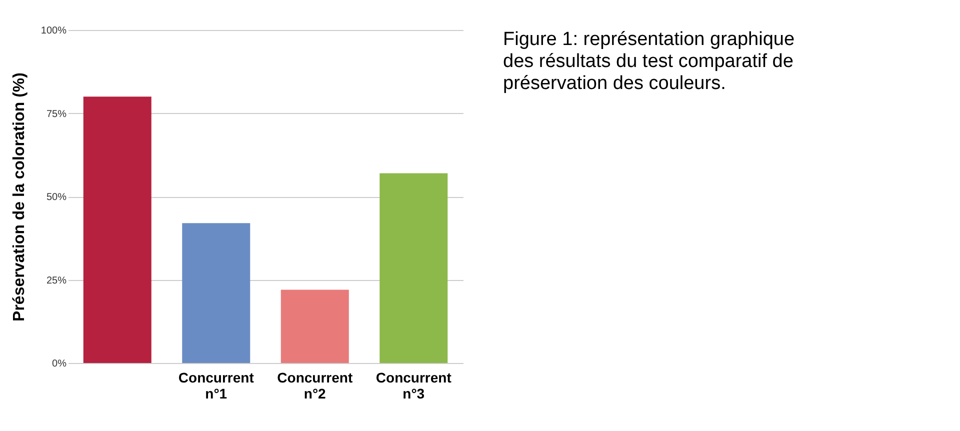  I want to click on x-tick-label: Concurrent n°2, so click(315, 386).